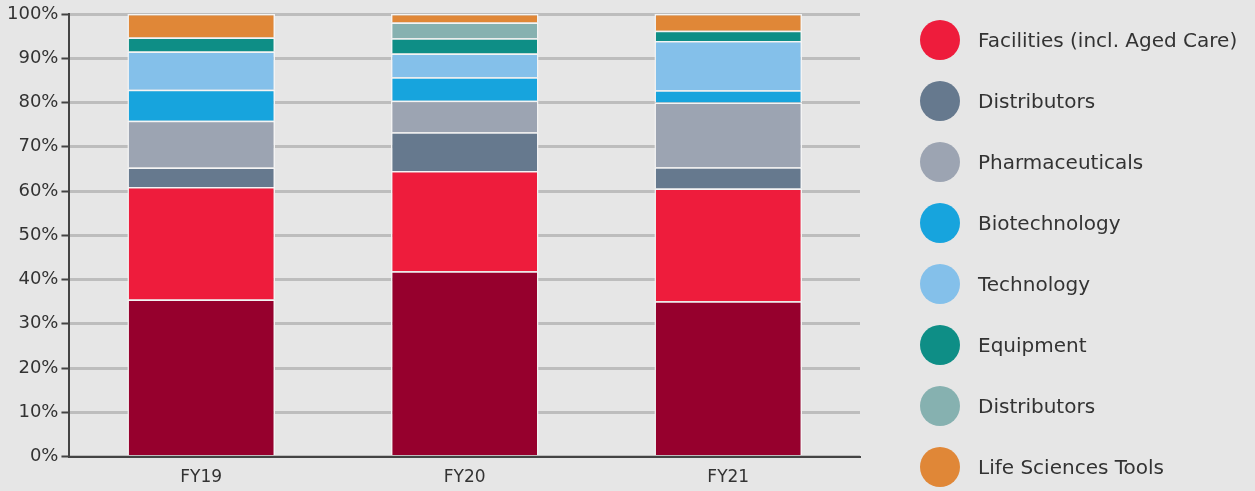  I want to click on x-tick-label: FY19, so click(201, 476).